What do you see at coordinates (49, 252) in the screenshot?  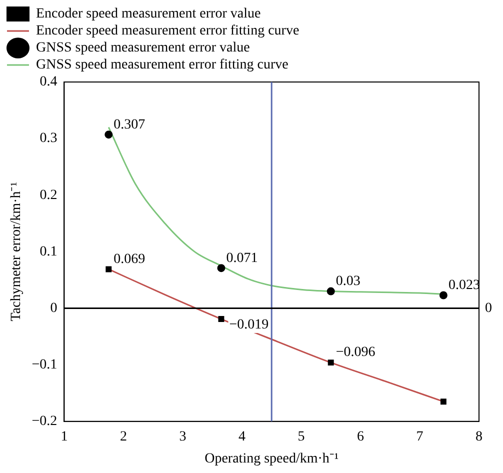 I see `y-tick-label: 0.1` at bounding box center [49, 252].